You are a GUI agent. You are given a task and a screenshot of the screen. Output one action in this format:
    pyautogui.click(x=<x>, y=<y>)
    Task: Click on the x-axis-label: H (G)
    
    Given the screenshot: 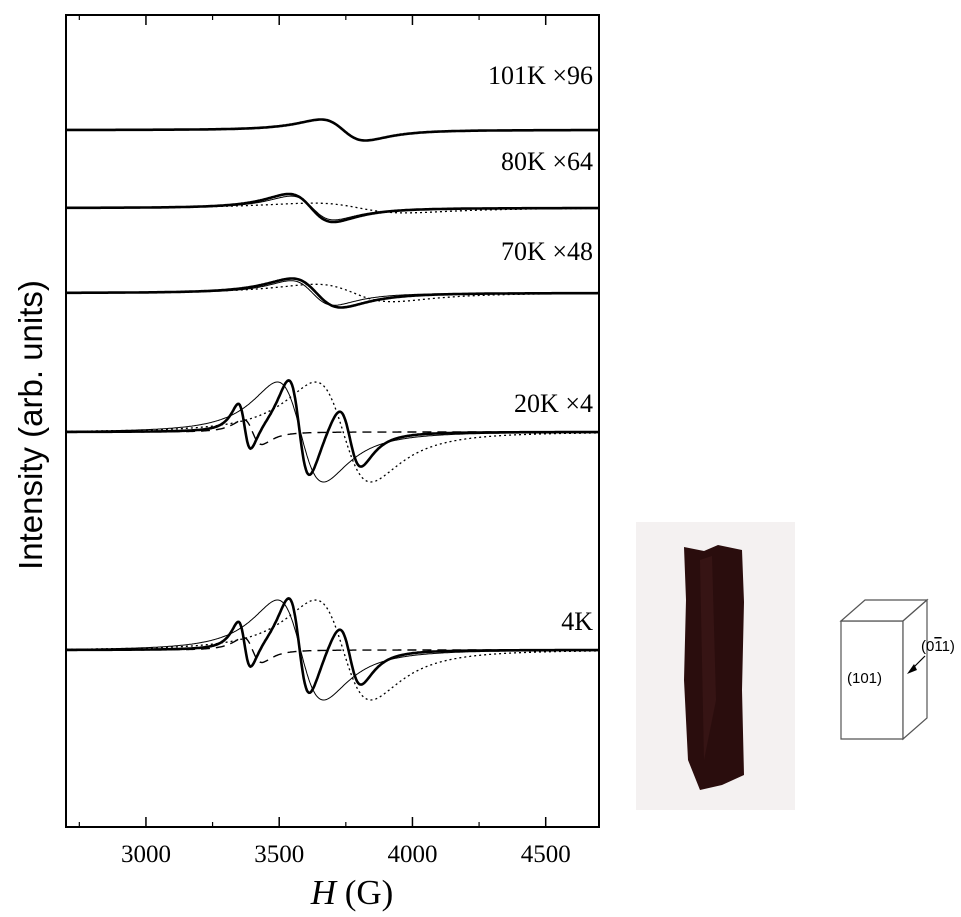 What is the action you would take?
    pyautogui.click(x=352, y=892)
    